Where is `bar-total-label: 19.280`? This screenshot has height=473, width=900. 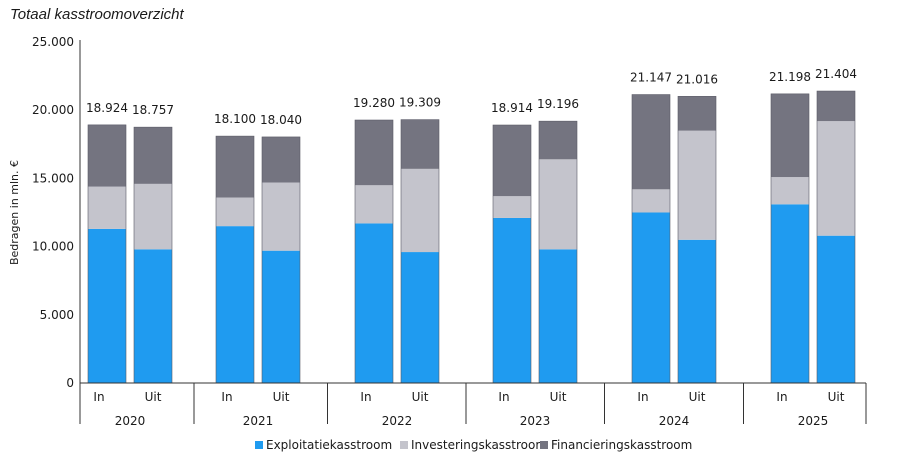 bar-total-label: 19.280 is located at coordinates (374, 103).